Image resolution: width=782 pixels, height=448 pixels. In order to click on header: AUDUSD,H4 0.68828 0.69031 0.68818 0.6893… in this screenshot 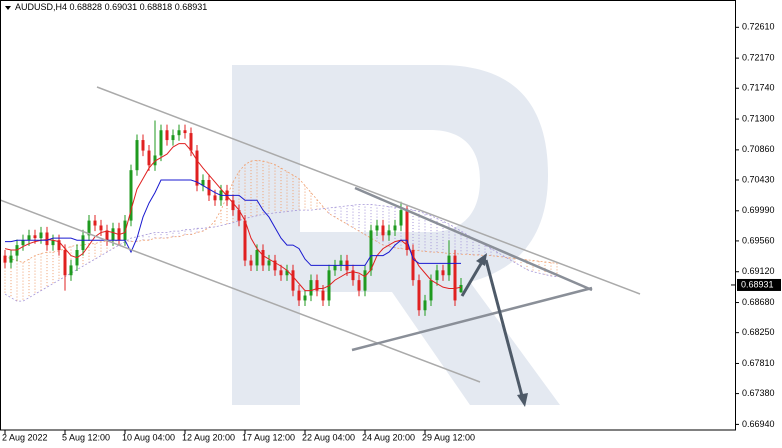, I will do `click(111, 7)`.